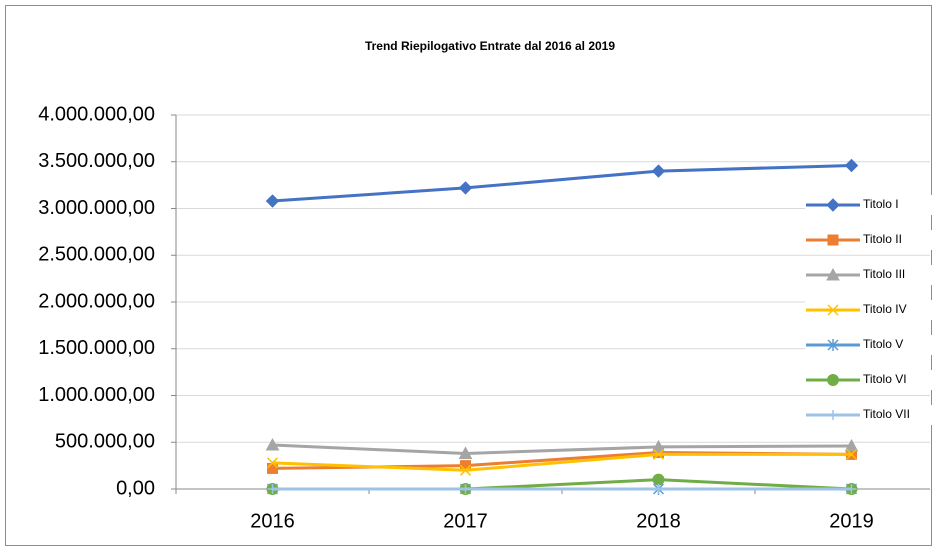  Describe the element at coordinates (884, 274) in the screenshot. I see `legend-label: Titolo III` at that location.